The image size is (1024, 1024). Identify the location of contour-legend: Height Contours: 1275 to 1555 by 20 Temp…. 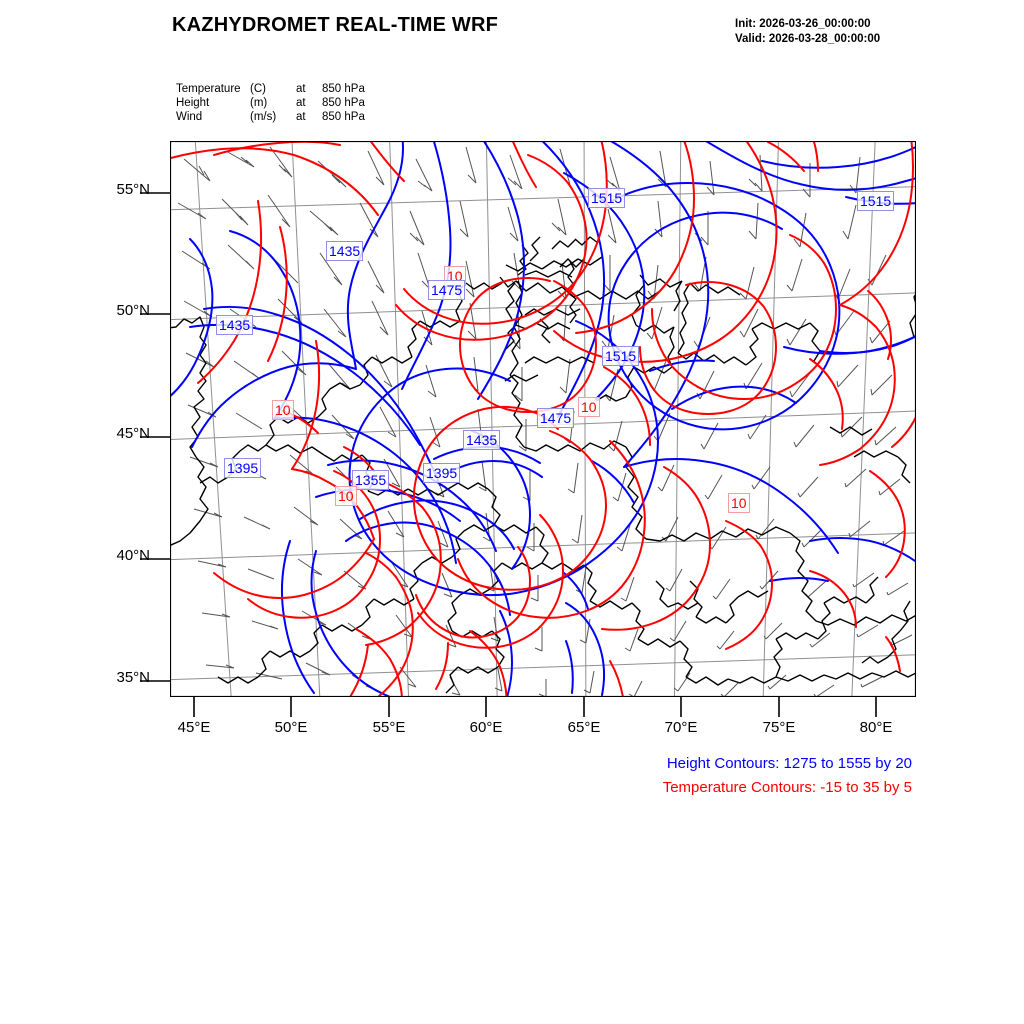
(787, 776).